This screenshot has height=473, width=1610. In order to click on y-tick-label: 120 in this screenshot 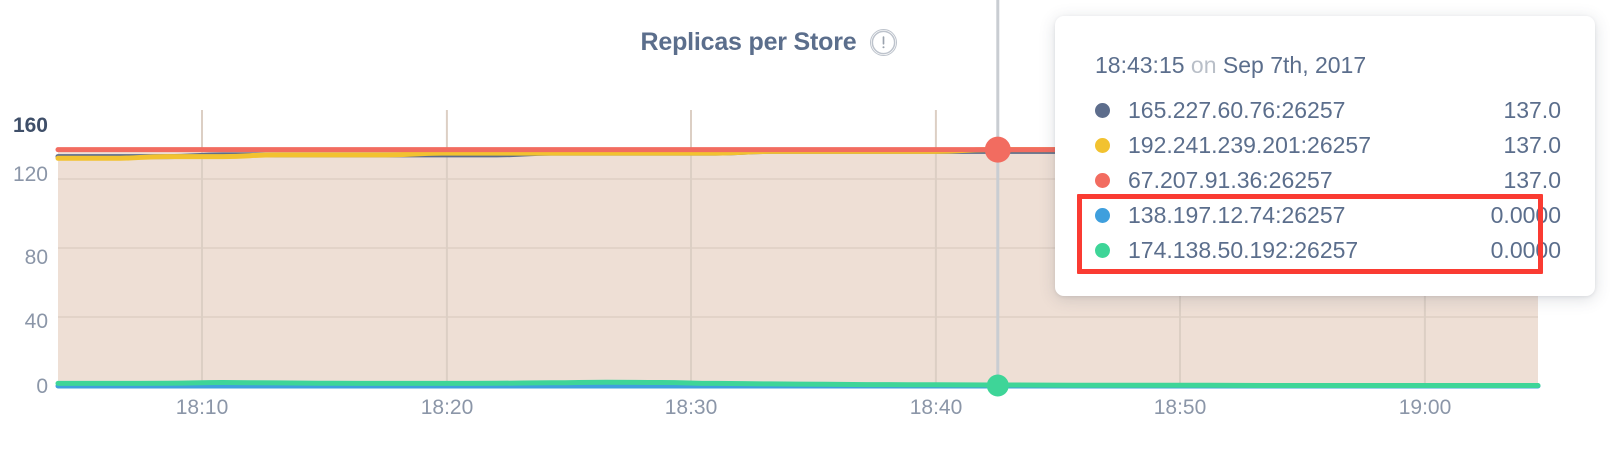, I will do `click(30, 174)`.